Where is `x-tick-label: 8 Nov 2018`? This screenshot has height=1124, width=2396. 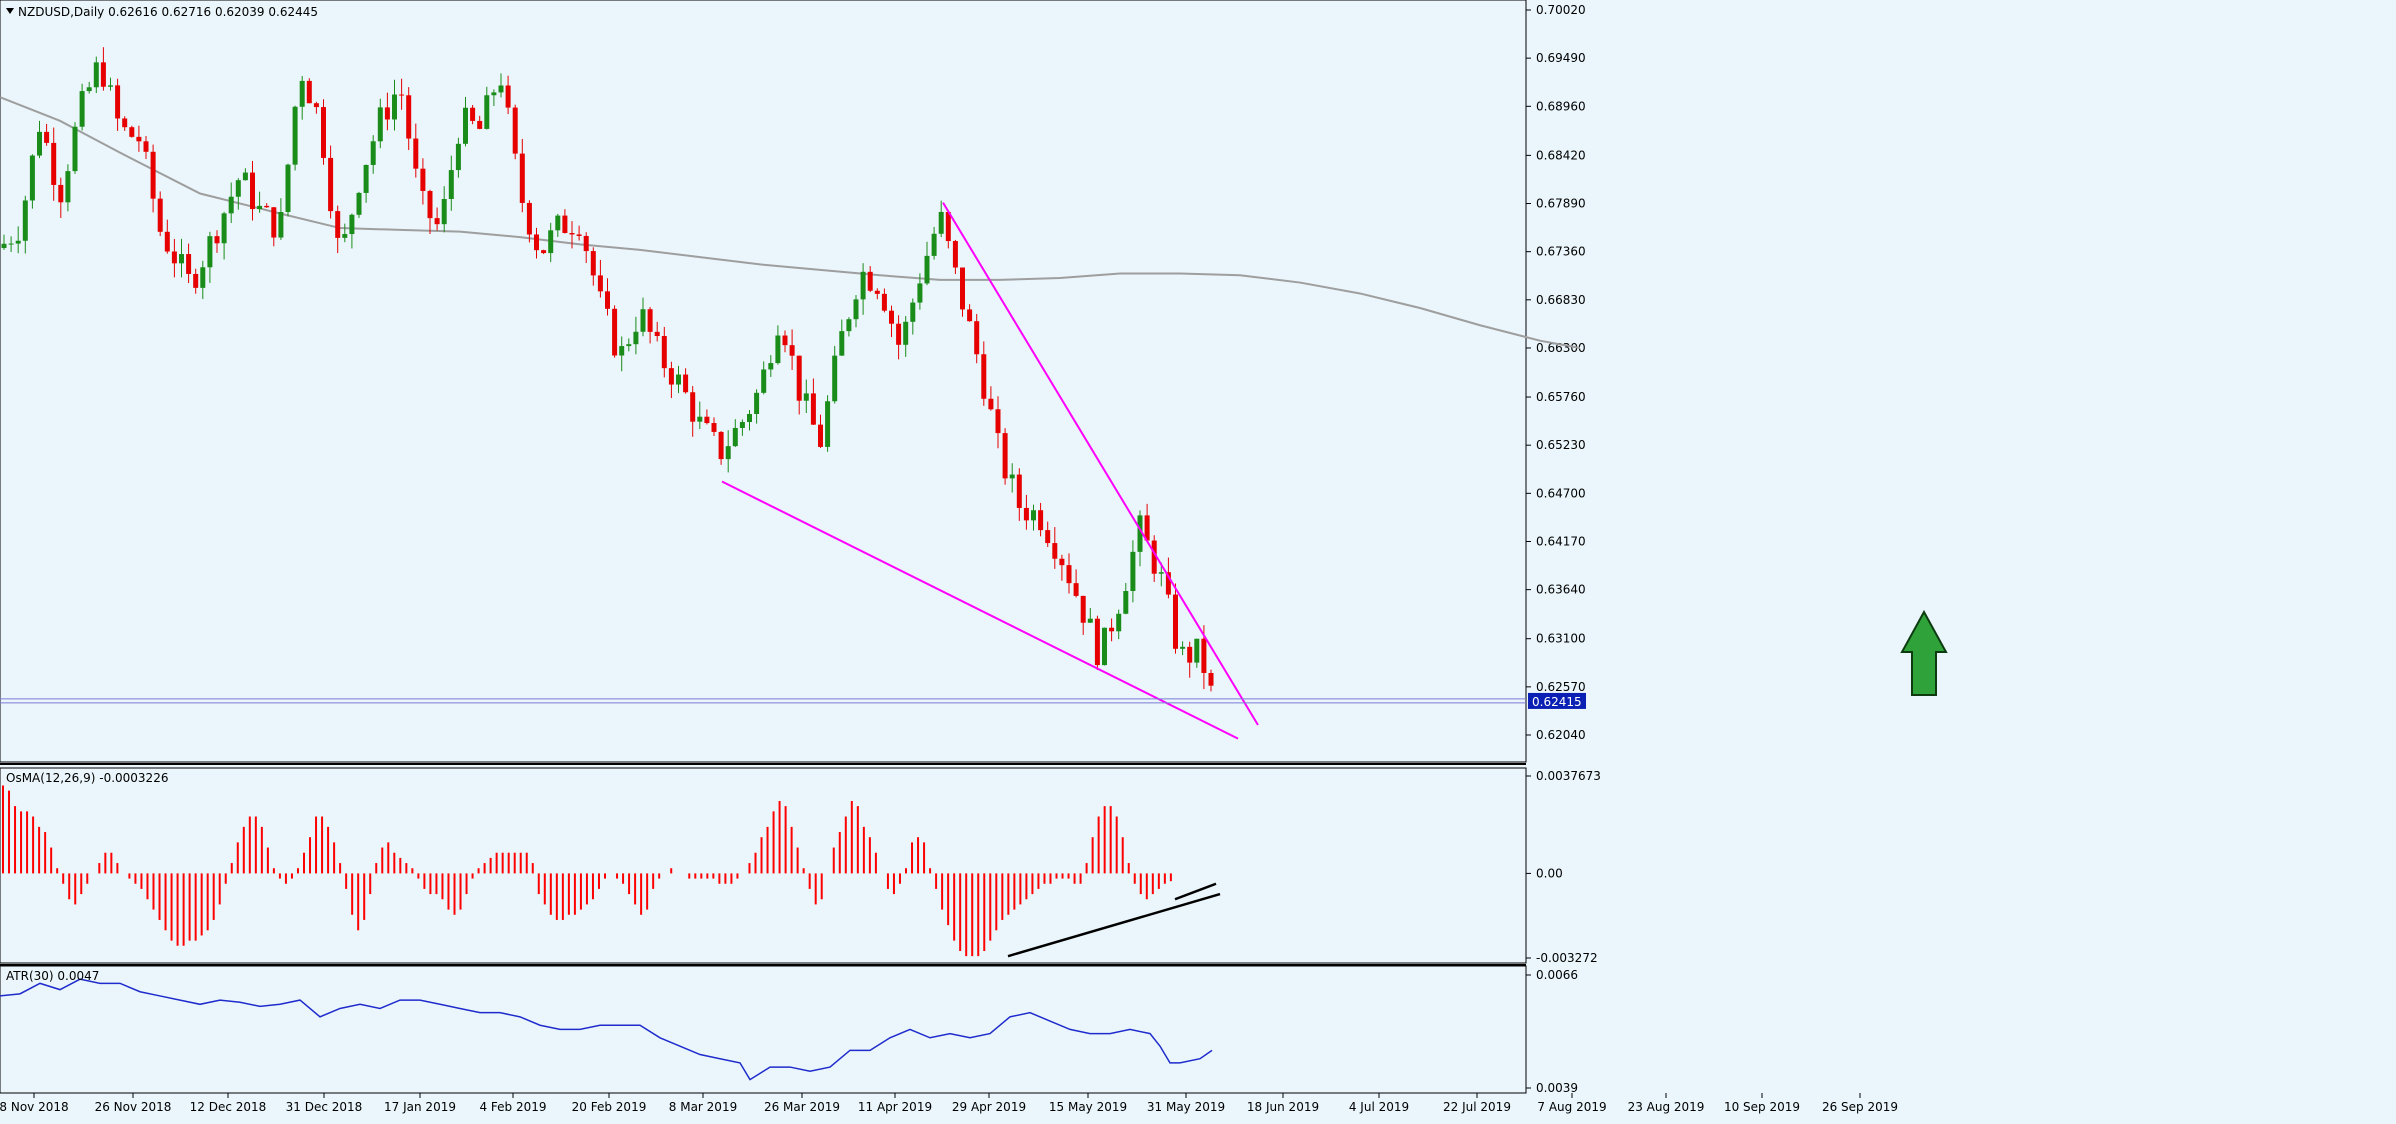
x-tick-label: 8 Nov 2018 is located at coordinates (34, 1107).